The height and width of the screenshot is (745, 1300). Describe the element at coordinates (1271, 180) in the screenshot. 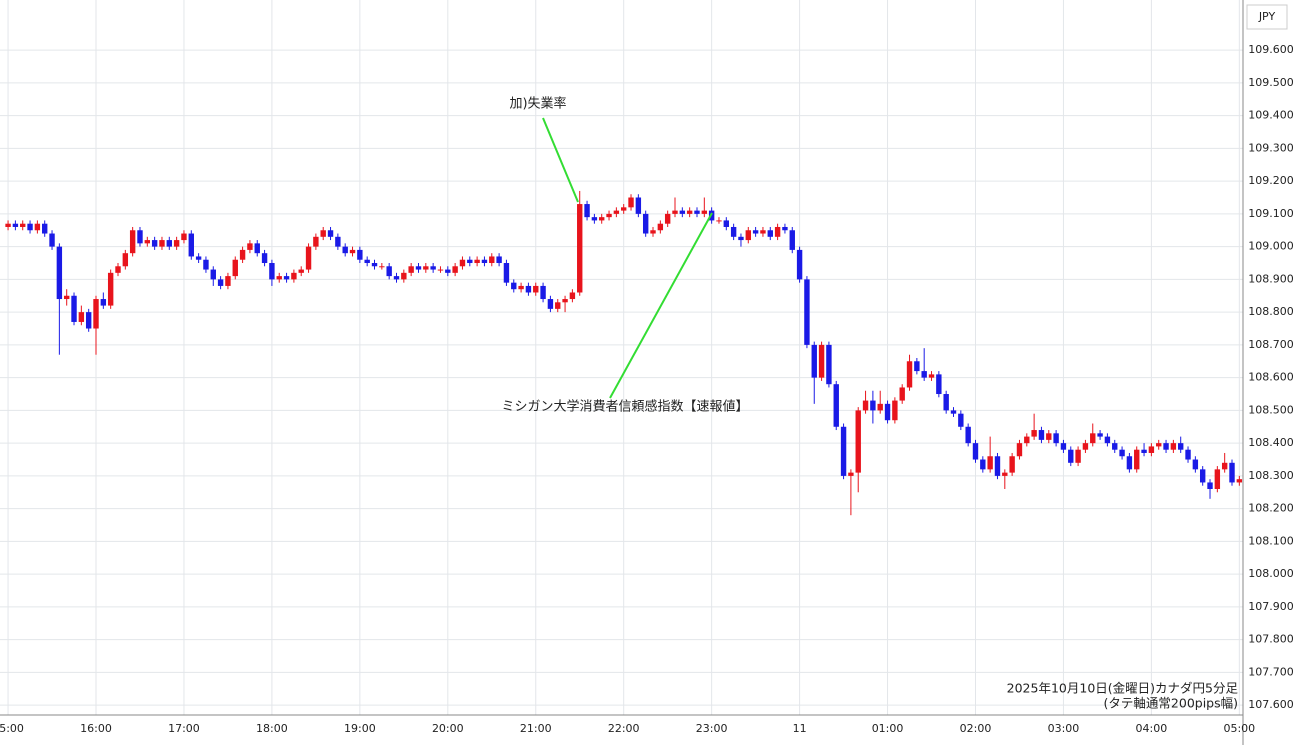

I see `y-tick-label: 109.200` at that location.